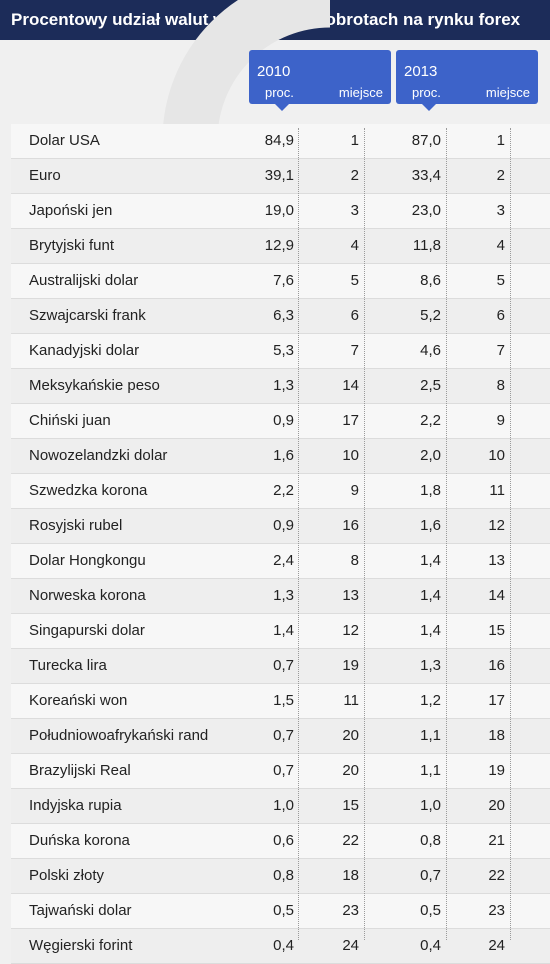 Image resolution: width=550 pixels, height=964 pixels. I want to click on percent-2010: 2,2, so click(283, 490).